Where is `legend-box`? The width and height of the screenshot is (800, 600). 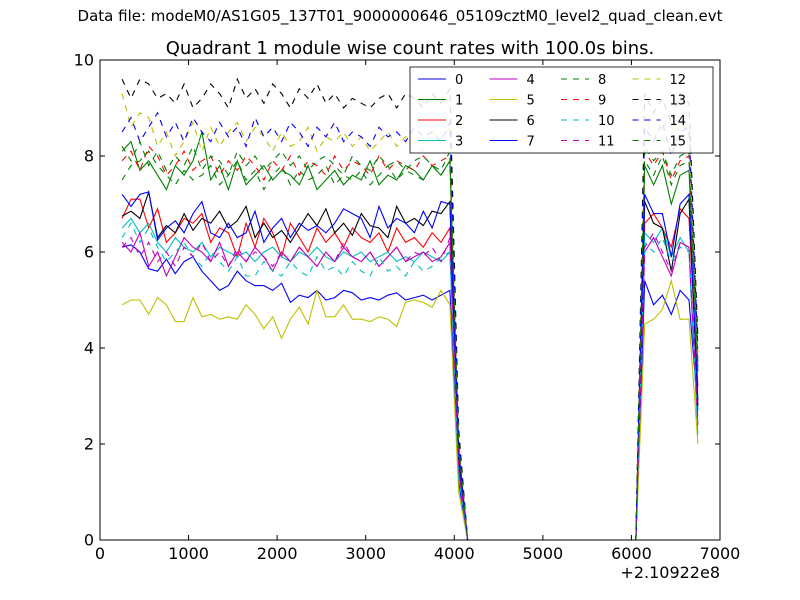
legend-box is located at coordinates (561, 110).